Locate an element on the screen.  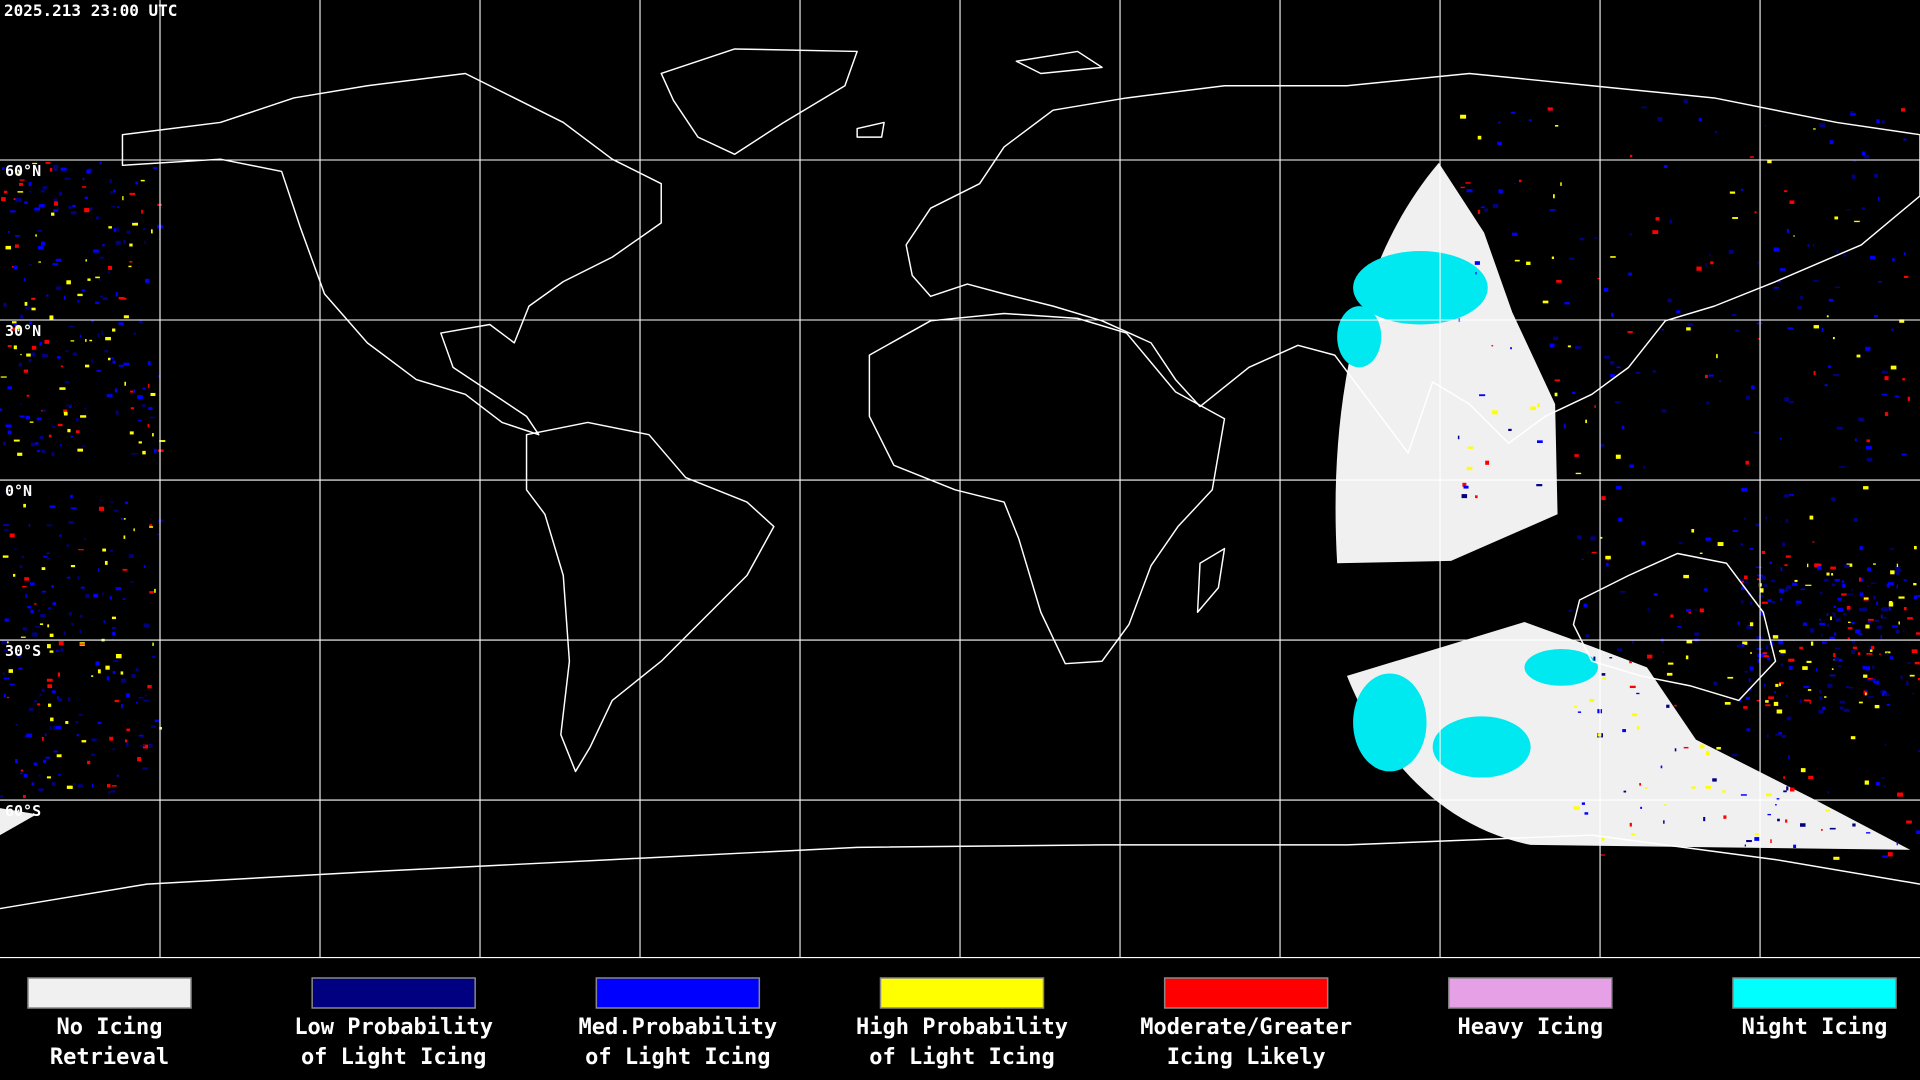
retrieval-area is located at coordinates (18, 822).